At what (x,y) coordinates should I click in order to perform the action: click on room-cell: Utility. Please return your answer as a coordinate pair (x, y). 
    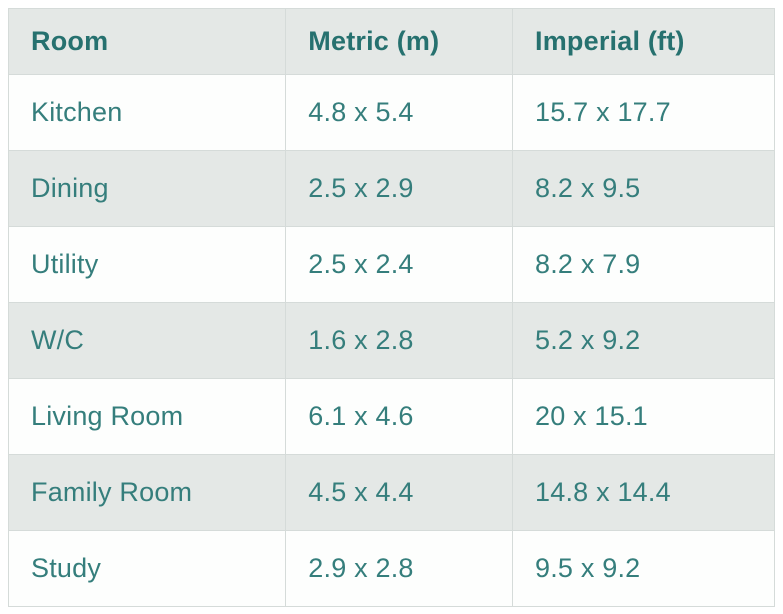
    Looking at the image, I should click on (147, 264).